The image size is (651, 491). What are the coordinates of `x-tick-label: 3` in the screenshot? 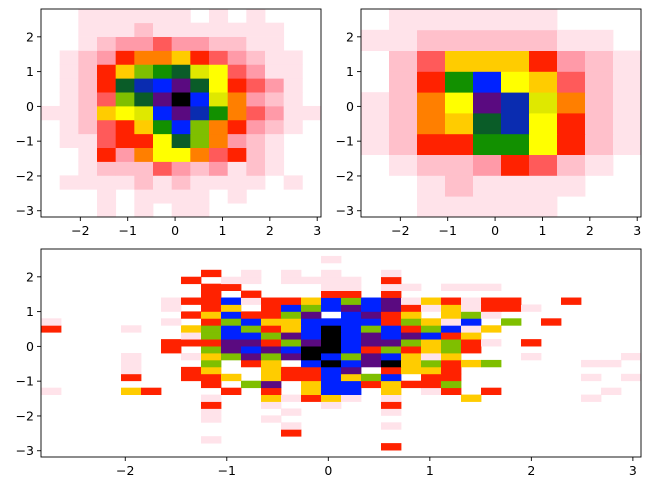 It's located at (637, 230).